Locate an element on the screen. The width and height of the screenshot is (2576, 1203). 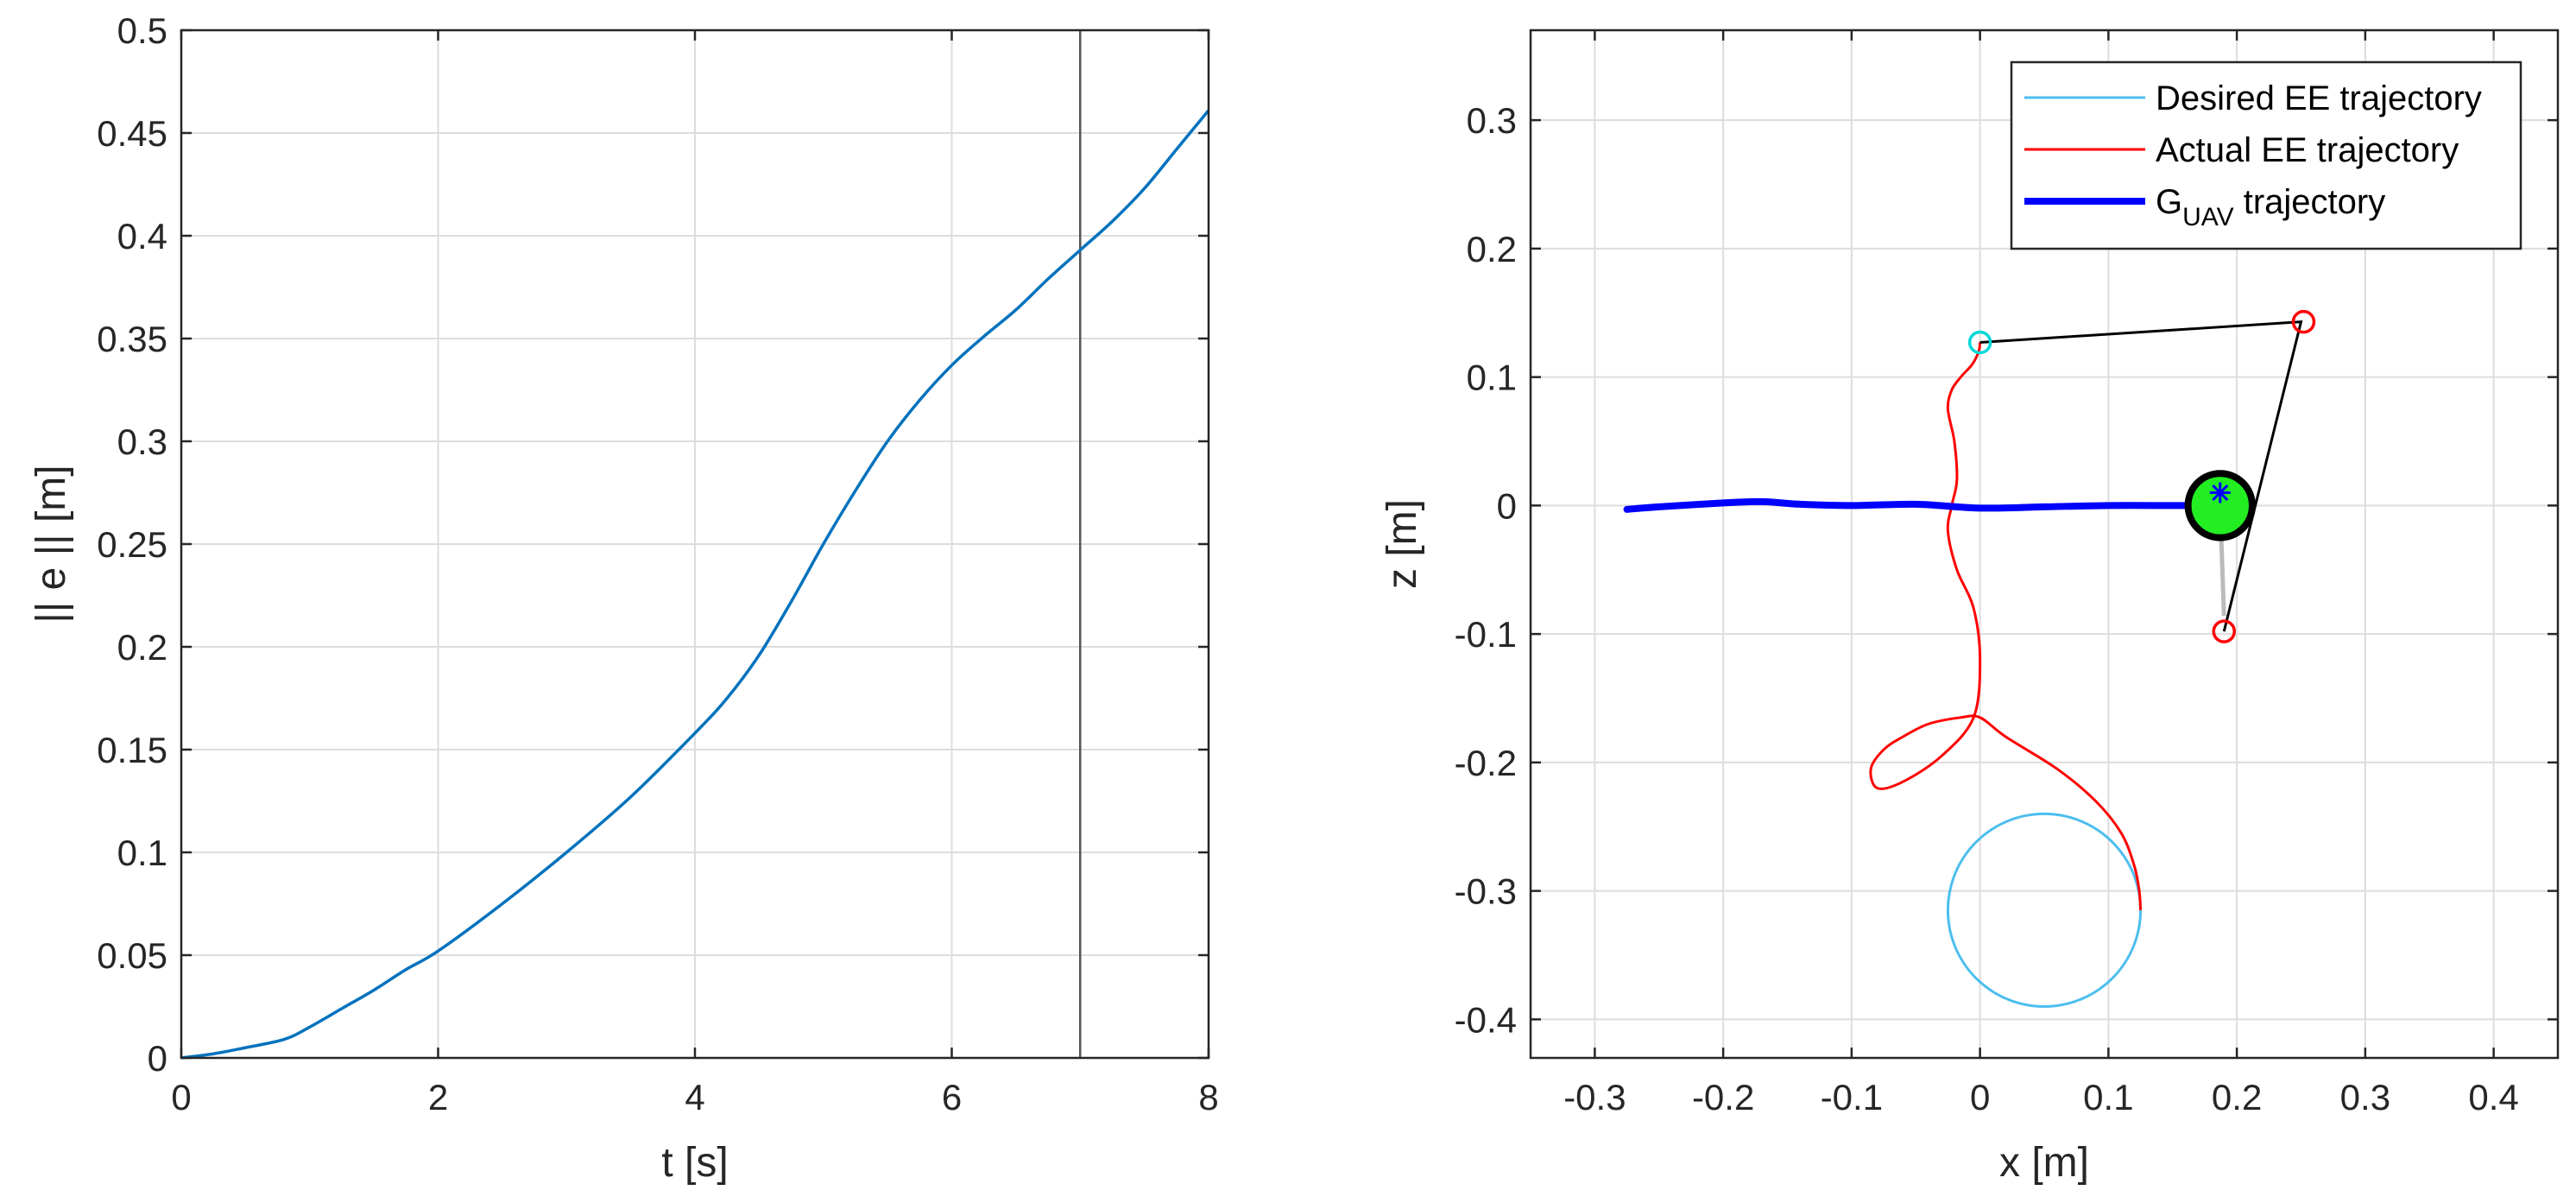
legend-guav-sub: UAV is located at coordinates (2207, 217).